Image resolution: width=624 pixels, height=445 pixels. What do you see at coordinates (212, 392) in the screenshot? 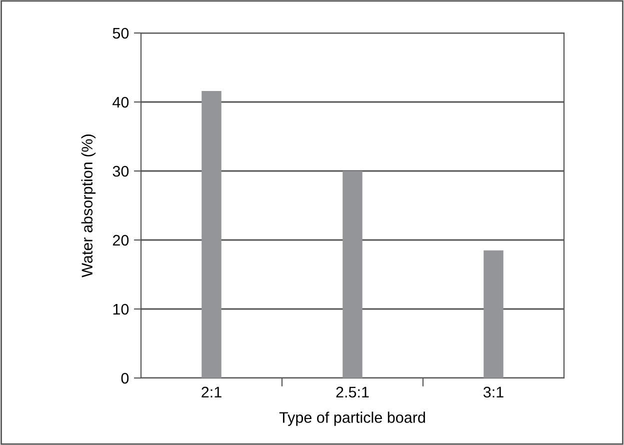
I see `x-tick-label: 2:1` at bounding box center [212, 392].